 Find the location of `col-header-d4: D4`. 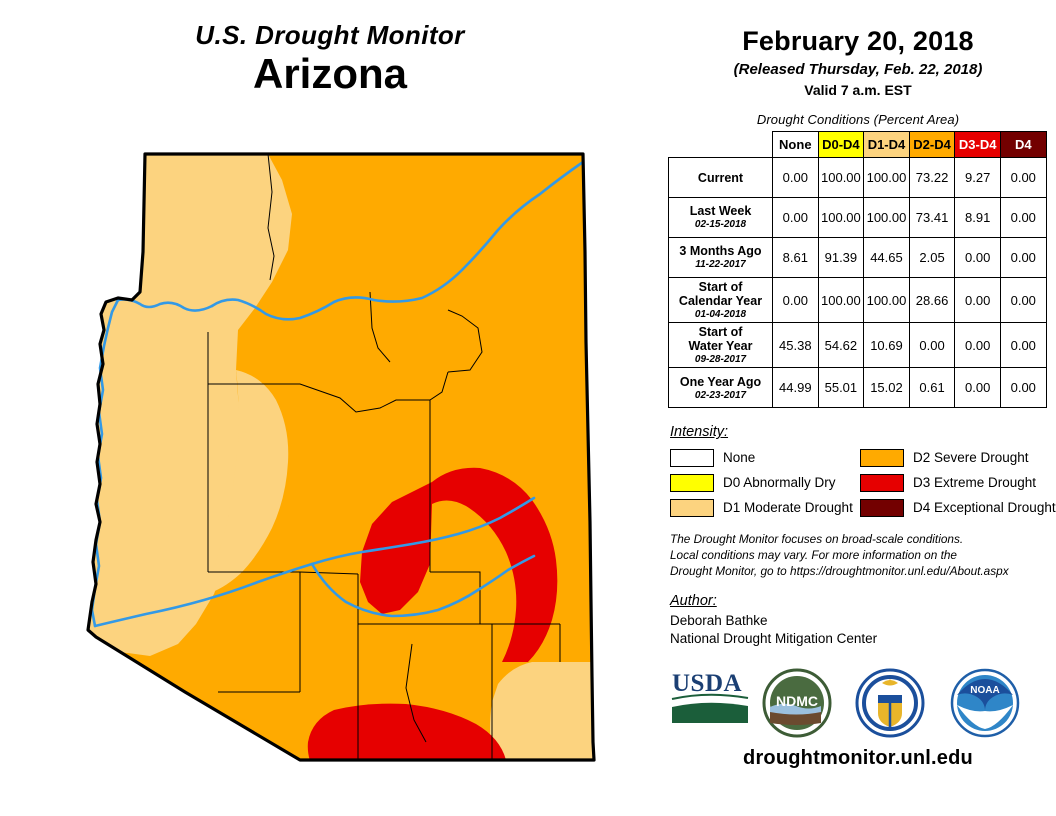

col-header-d4: D4 is located at coordinates (1023, 144).